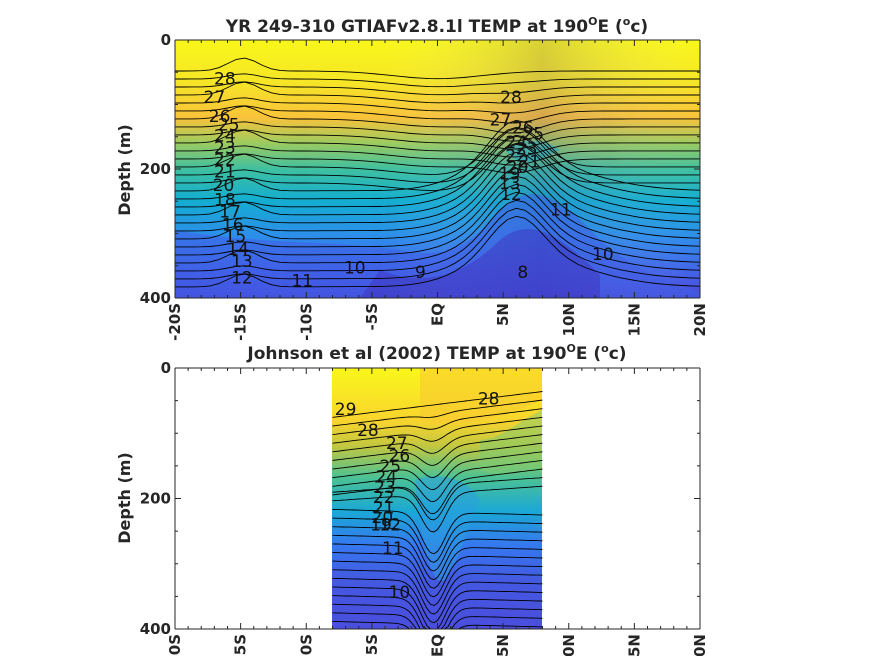  Describe the element at coordinates (124, 498) in the screenshot. I see `bottom-y-axis-label: Depth (m)` at that location.